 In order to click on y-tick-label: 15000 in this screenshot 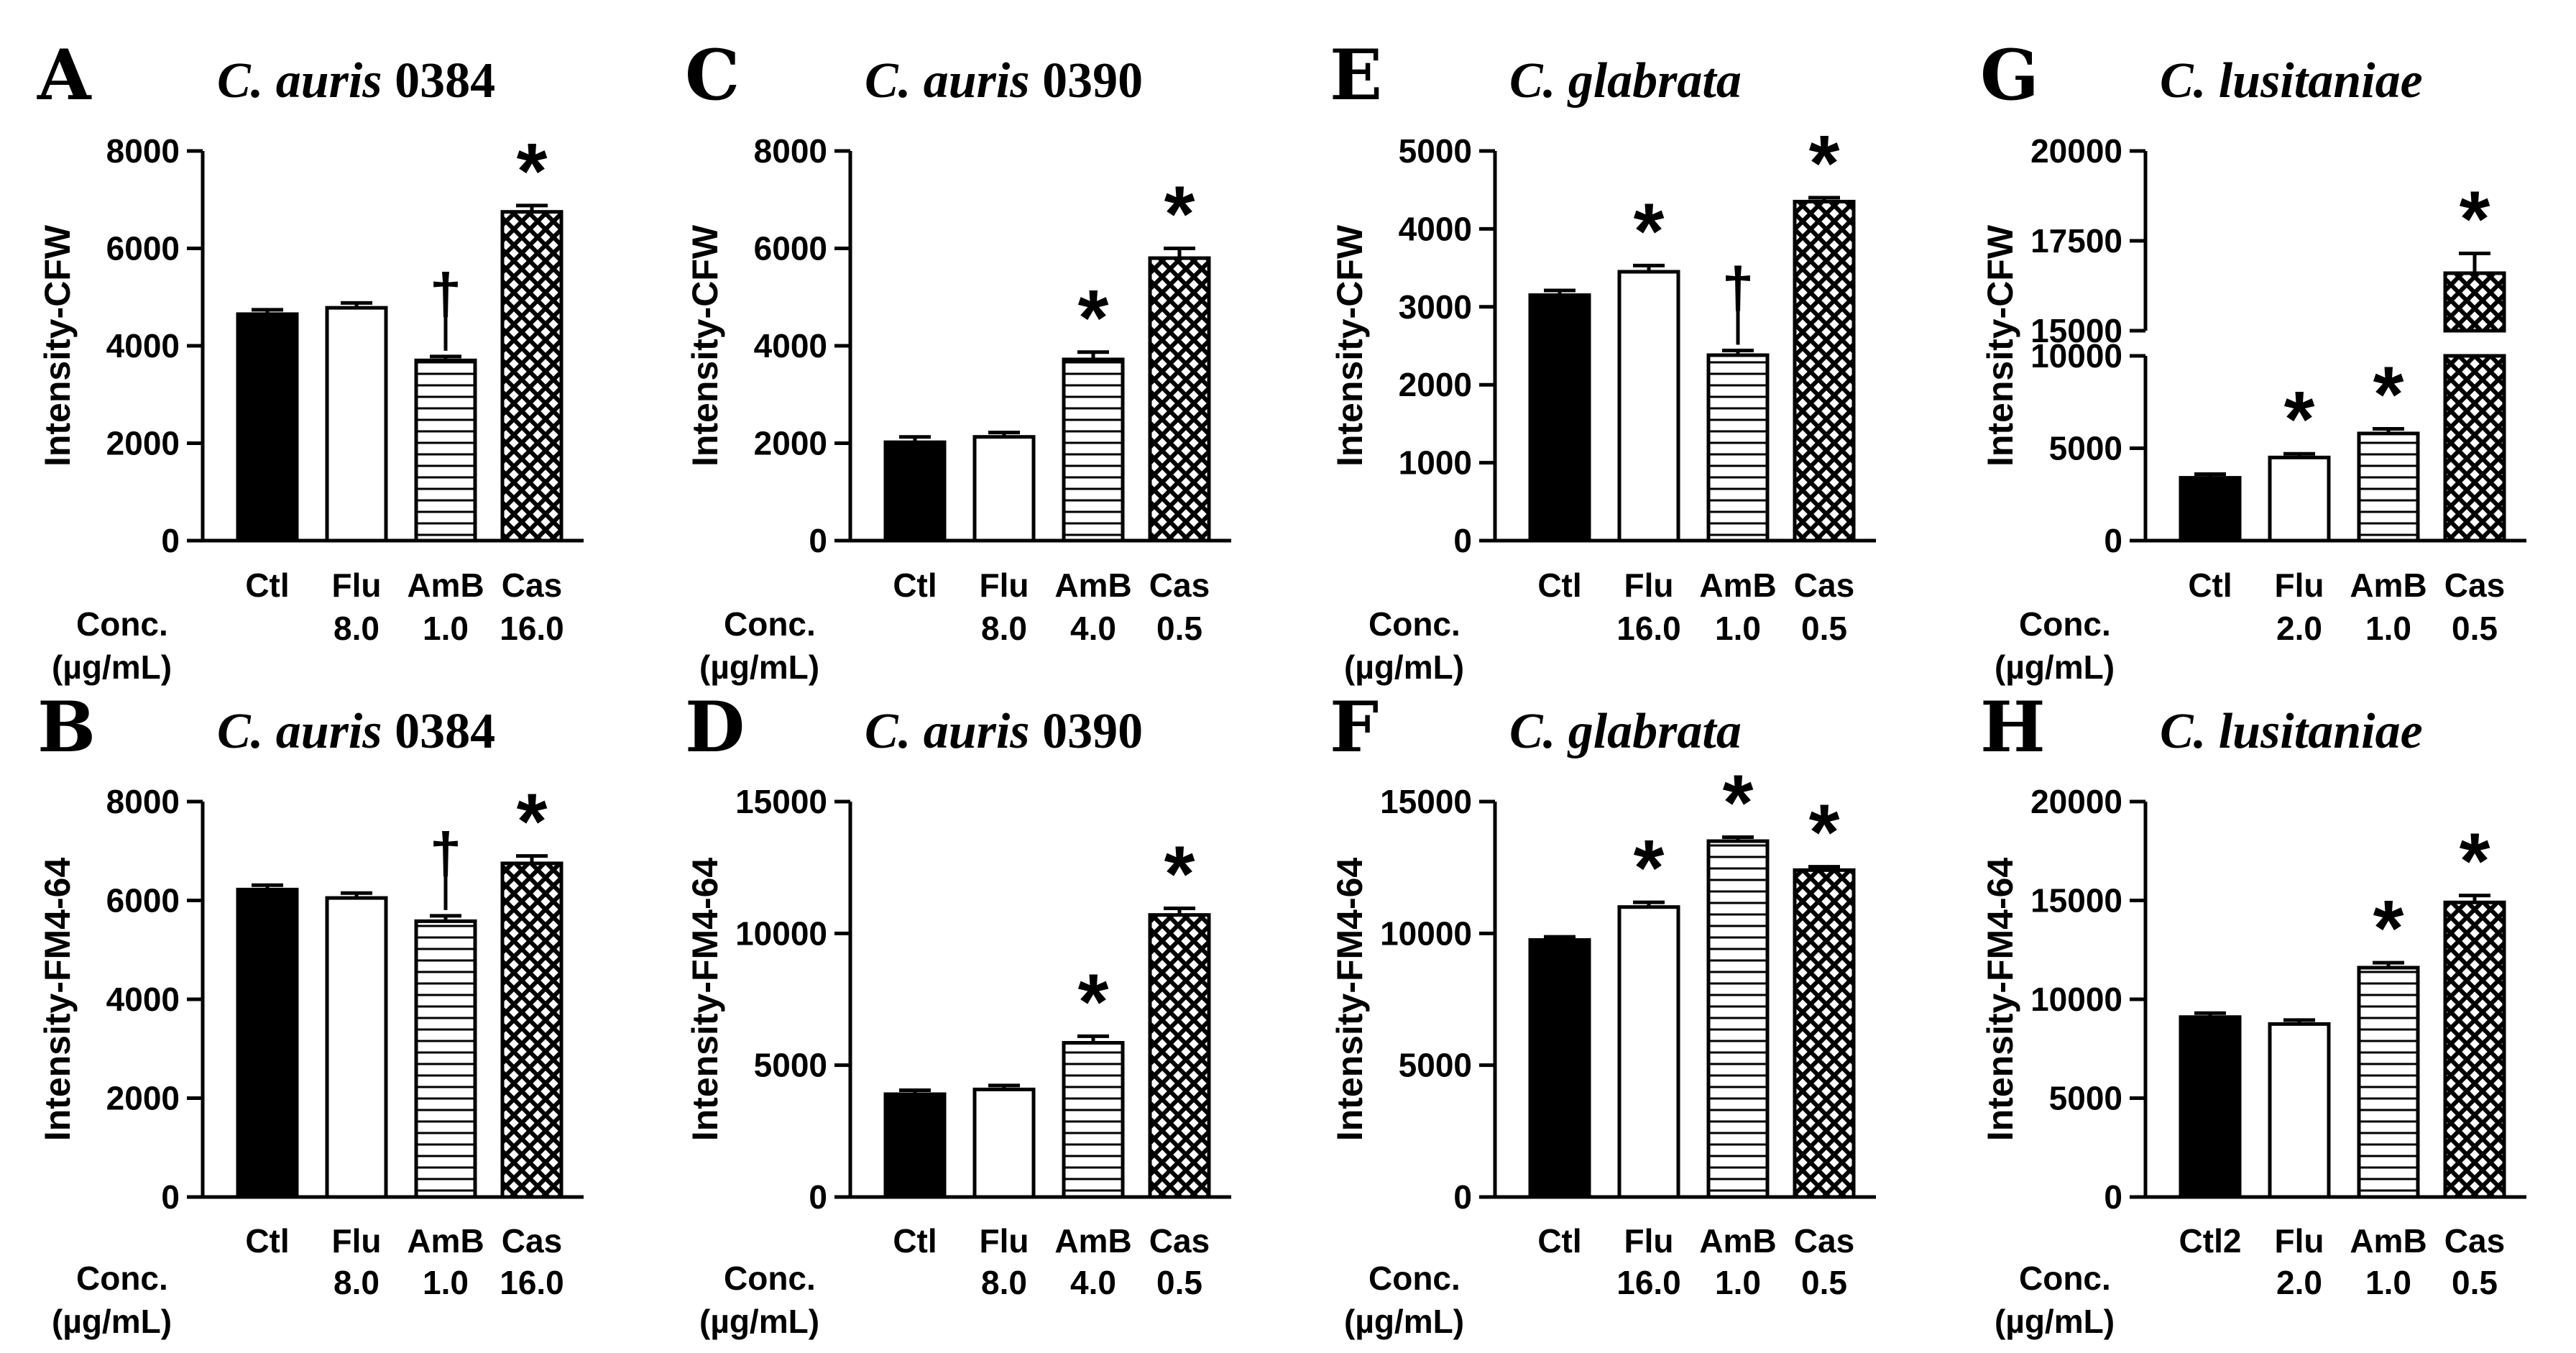, I will do `click(2076, 900)`.